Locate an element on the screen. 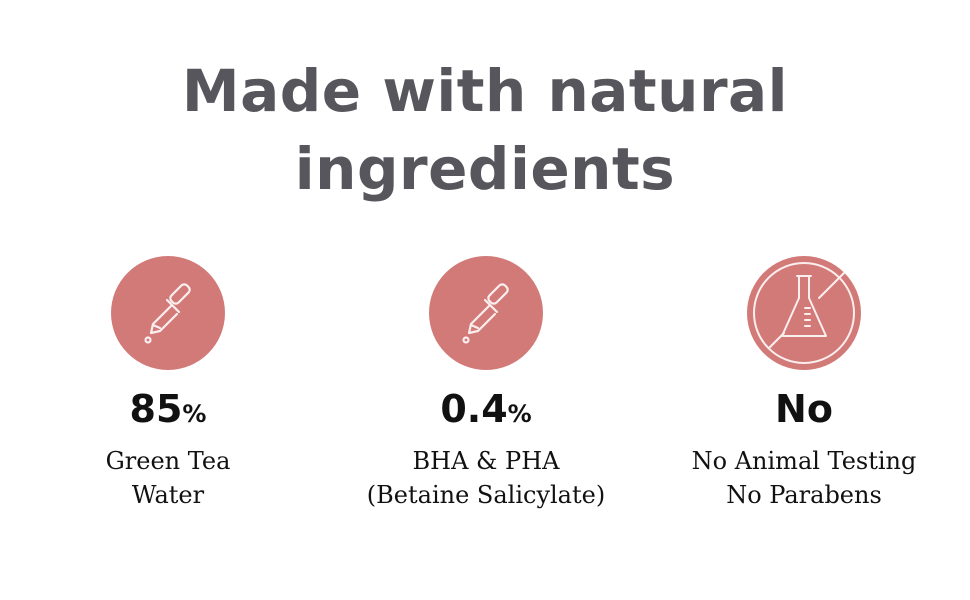 Image resolution: width=970 pixels, height=600 pixels. stat-value: 85 is located at coordinates (156, 409).